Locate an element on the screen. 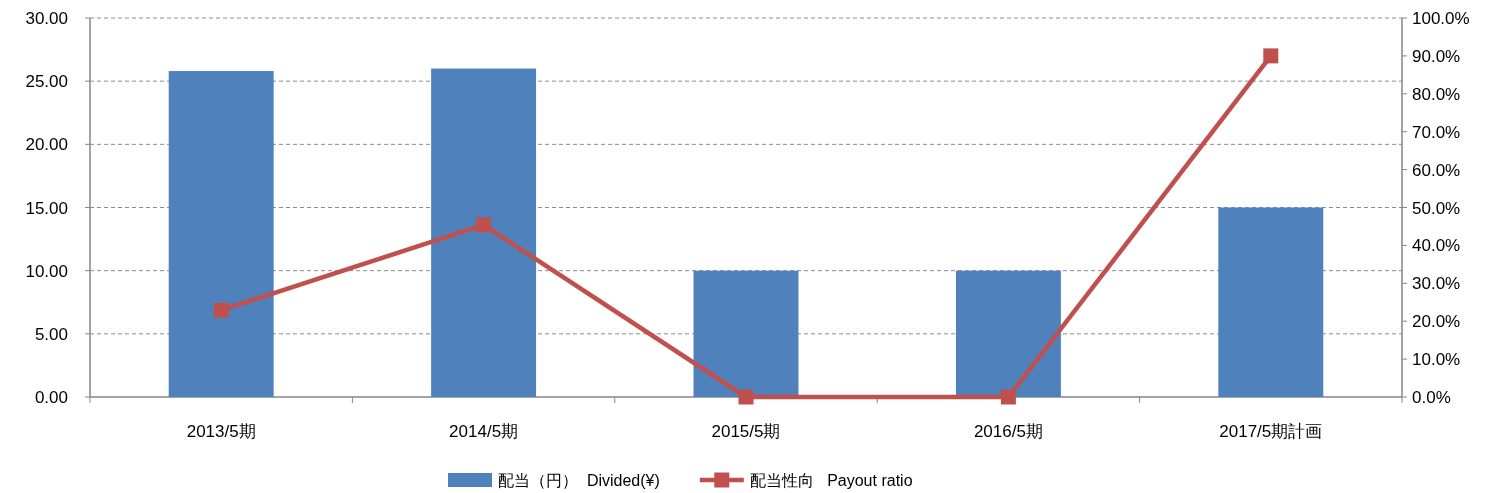  legend-label: 配当性向 Payout ratio is located at coordinates (831, 480).